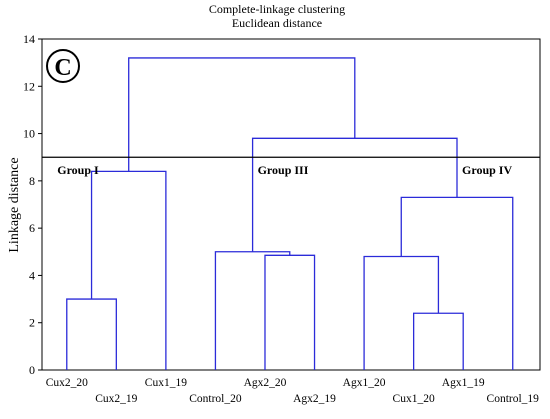 The width and height of the screenshot is (550, 419). I want to click on dendrogram-link-m7, so click(457, 283).